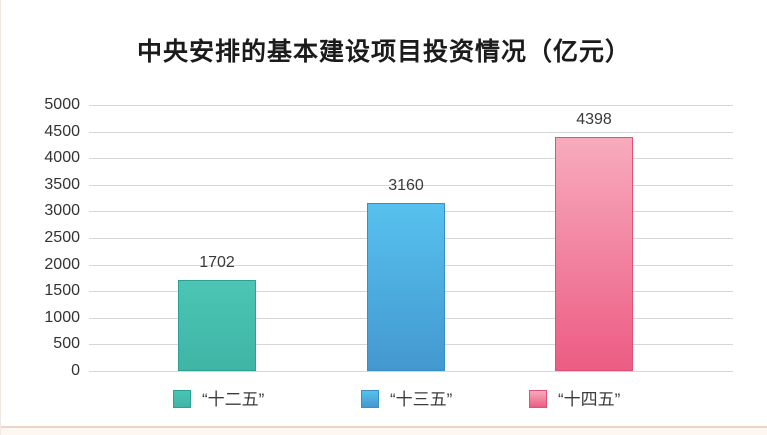  Describe the element at coordinates (406, 185) in the screenshot. I see `bar-value-label-2: 3160` at that location.